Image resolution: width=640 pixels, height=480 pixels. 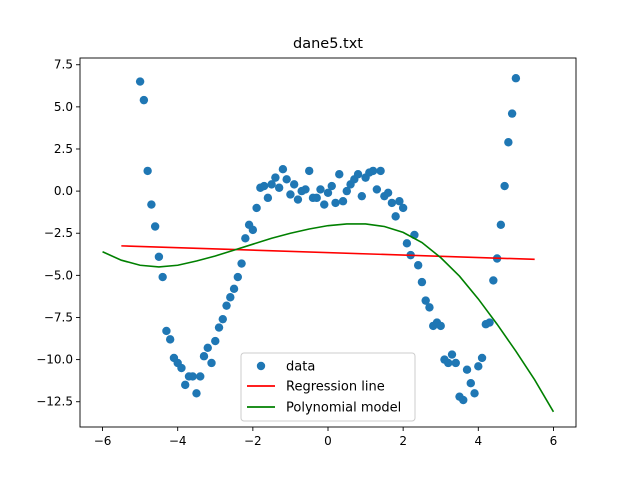 I want to click on legend, so click(x=328, y=387).